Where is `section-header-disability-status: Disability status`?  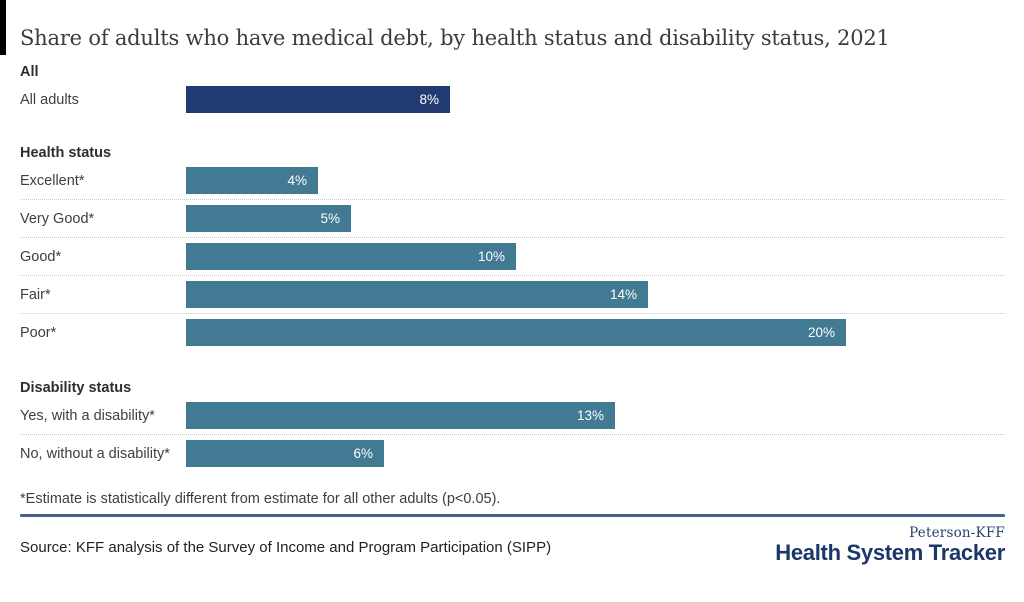
section-header-disability-status: Disability status is located at coordinates (76, 388).